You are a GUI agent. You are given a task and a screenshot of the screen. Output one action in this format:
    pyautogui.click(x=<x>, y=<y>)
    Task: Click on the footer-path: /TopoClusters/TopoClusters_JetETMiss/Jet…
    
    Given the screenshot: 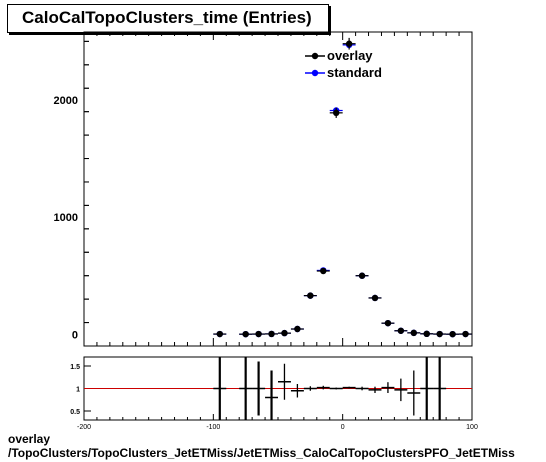 What is the action you would take?
    pyautogui.click(x=261, y=453)
    